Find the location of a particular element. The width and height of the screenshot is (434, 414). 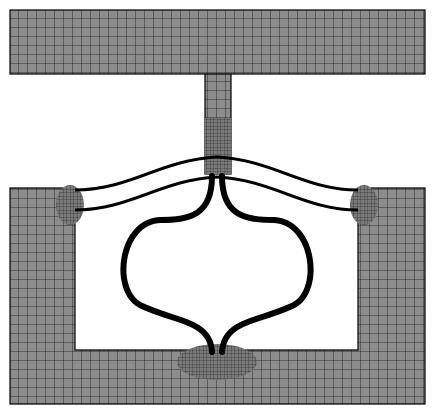

stem-refined-zone is located at coordinates (218, 146).